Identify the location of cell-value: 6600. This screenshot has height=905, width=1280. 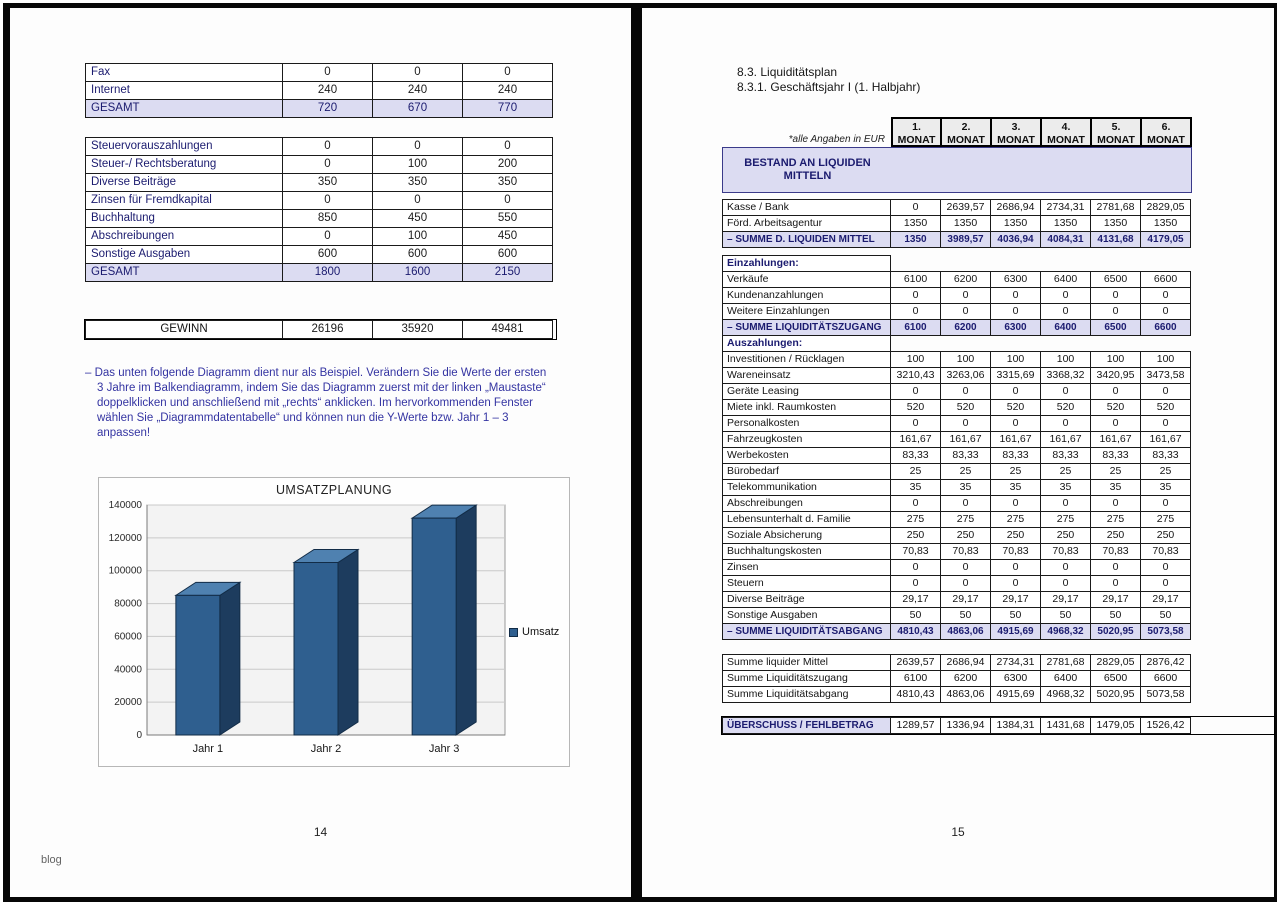
(1165, 279).